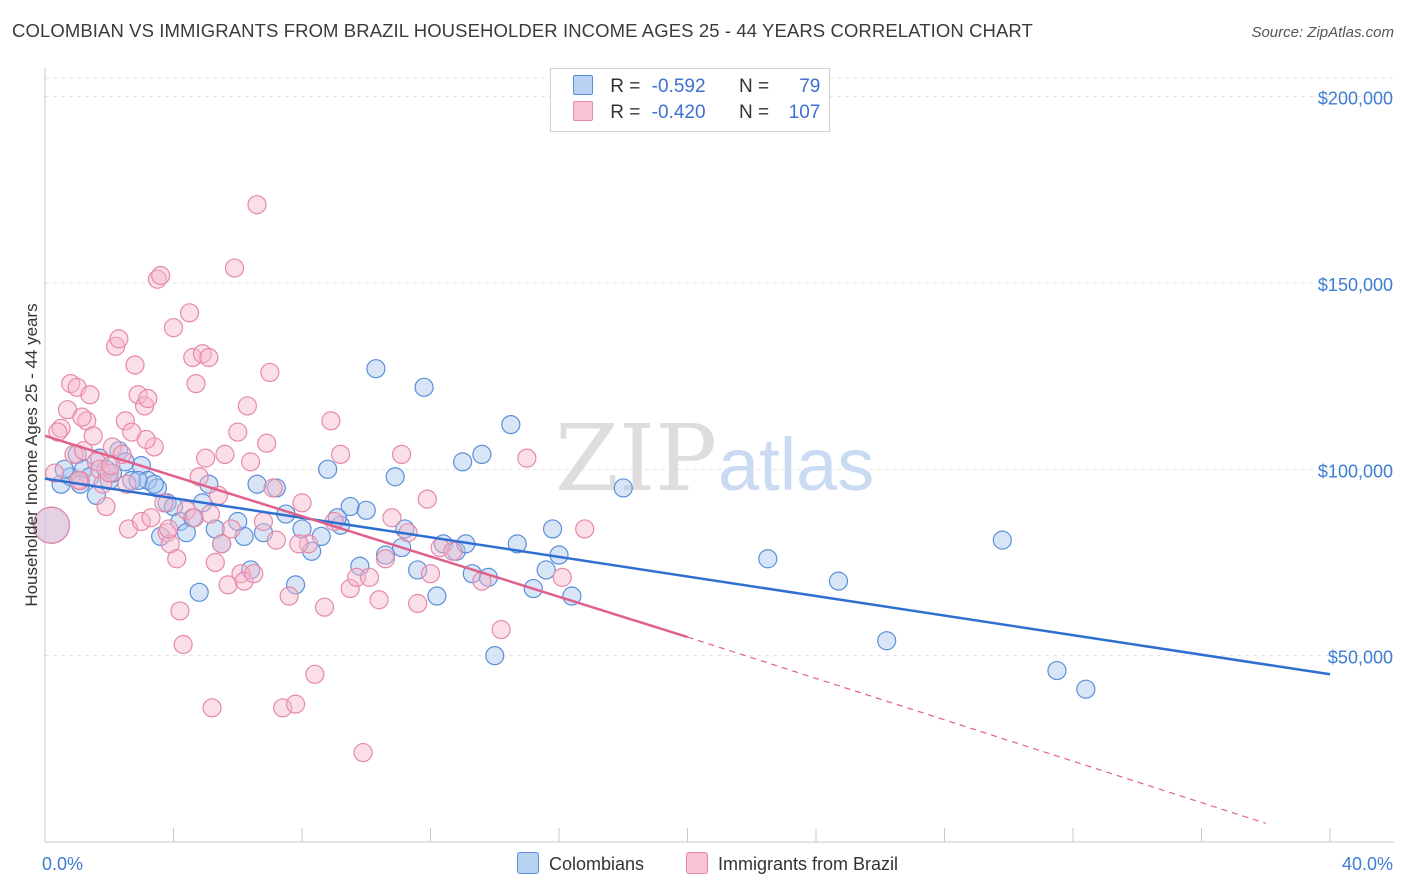 Image resolution: width=1406 pixels, height=892 pixels. I want to click on legend-n-value: 79, so click(810, 86).